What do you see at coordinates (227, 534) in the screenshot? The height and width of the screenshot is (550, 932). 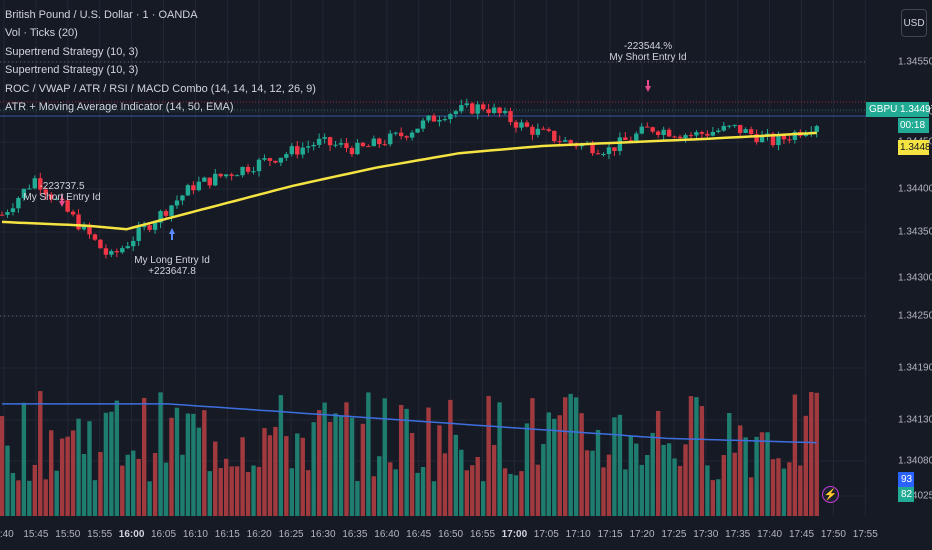 I see `time-axis-label: 16:15` at bounding box center [227, 534].